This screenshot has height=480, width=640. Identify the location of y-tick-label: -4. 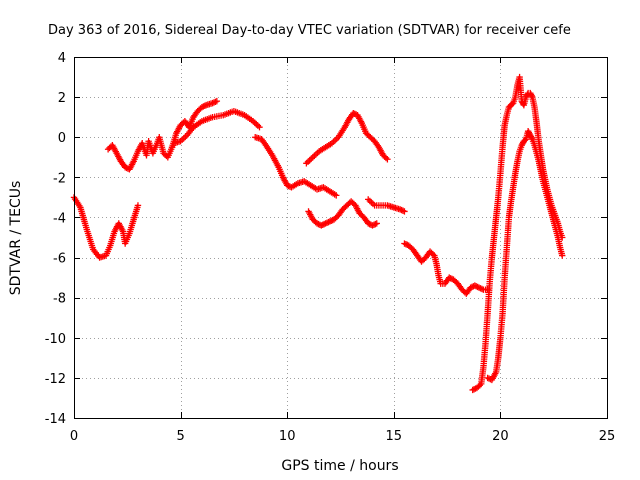
(59, 218).